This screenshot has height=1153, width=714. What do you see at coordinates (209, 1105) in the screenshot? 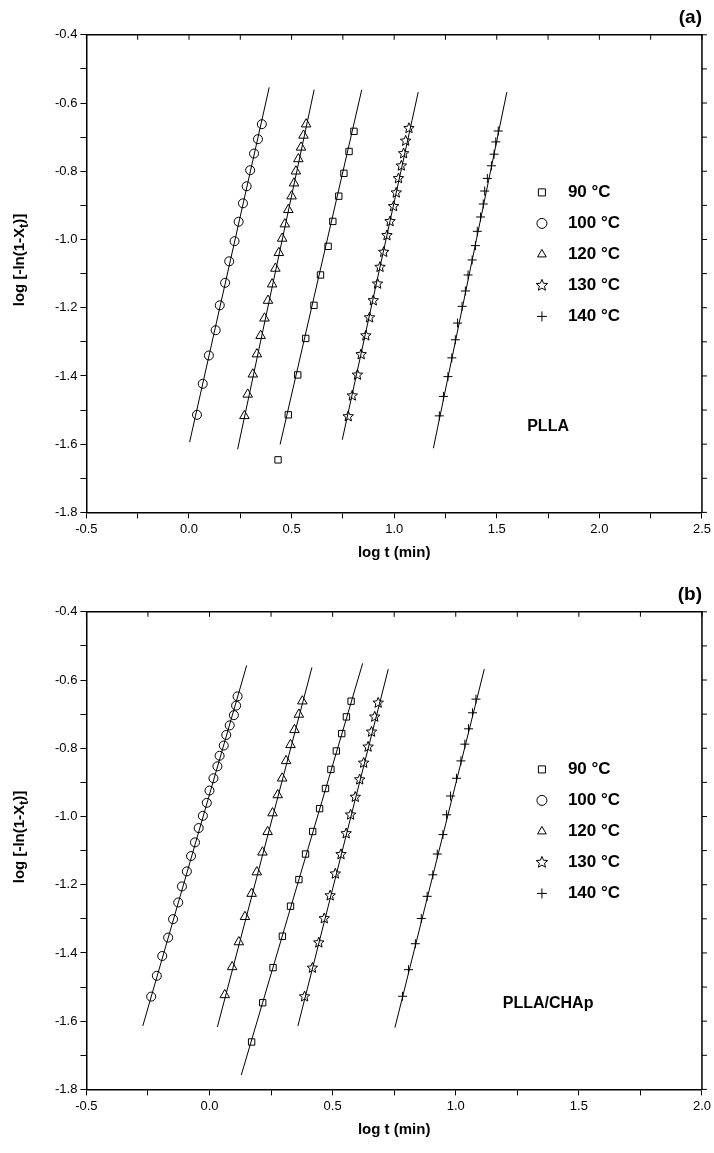
I see `x-tick-label: 0.0` at bounding box center [209, 1105].